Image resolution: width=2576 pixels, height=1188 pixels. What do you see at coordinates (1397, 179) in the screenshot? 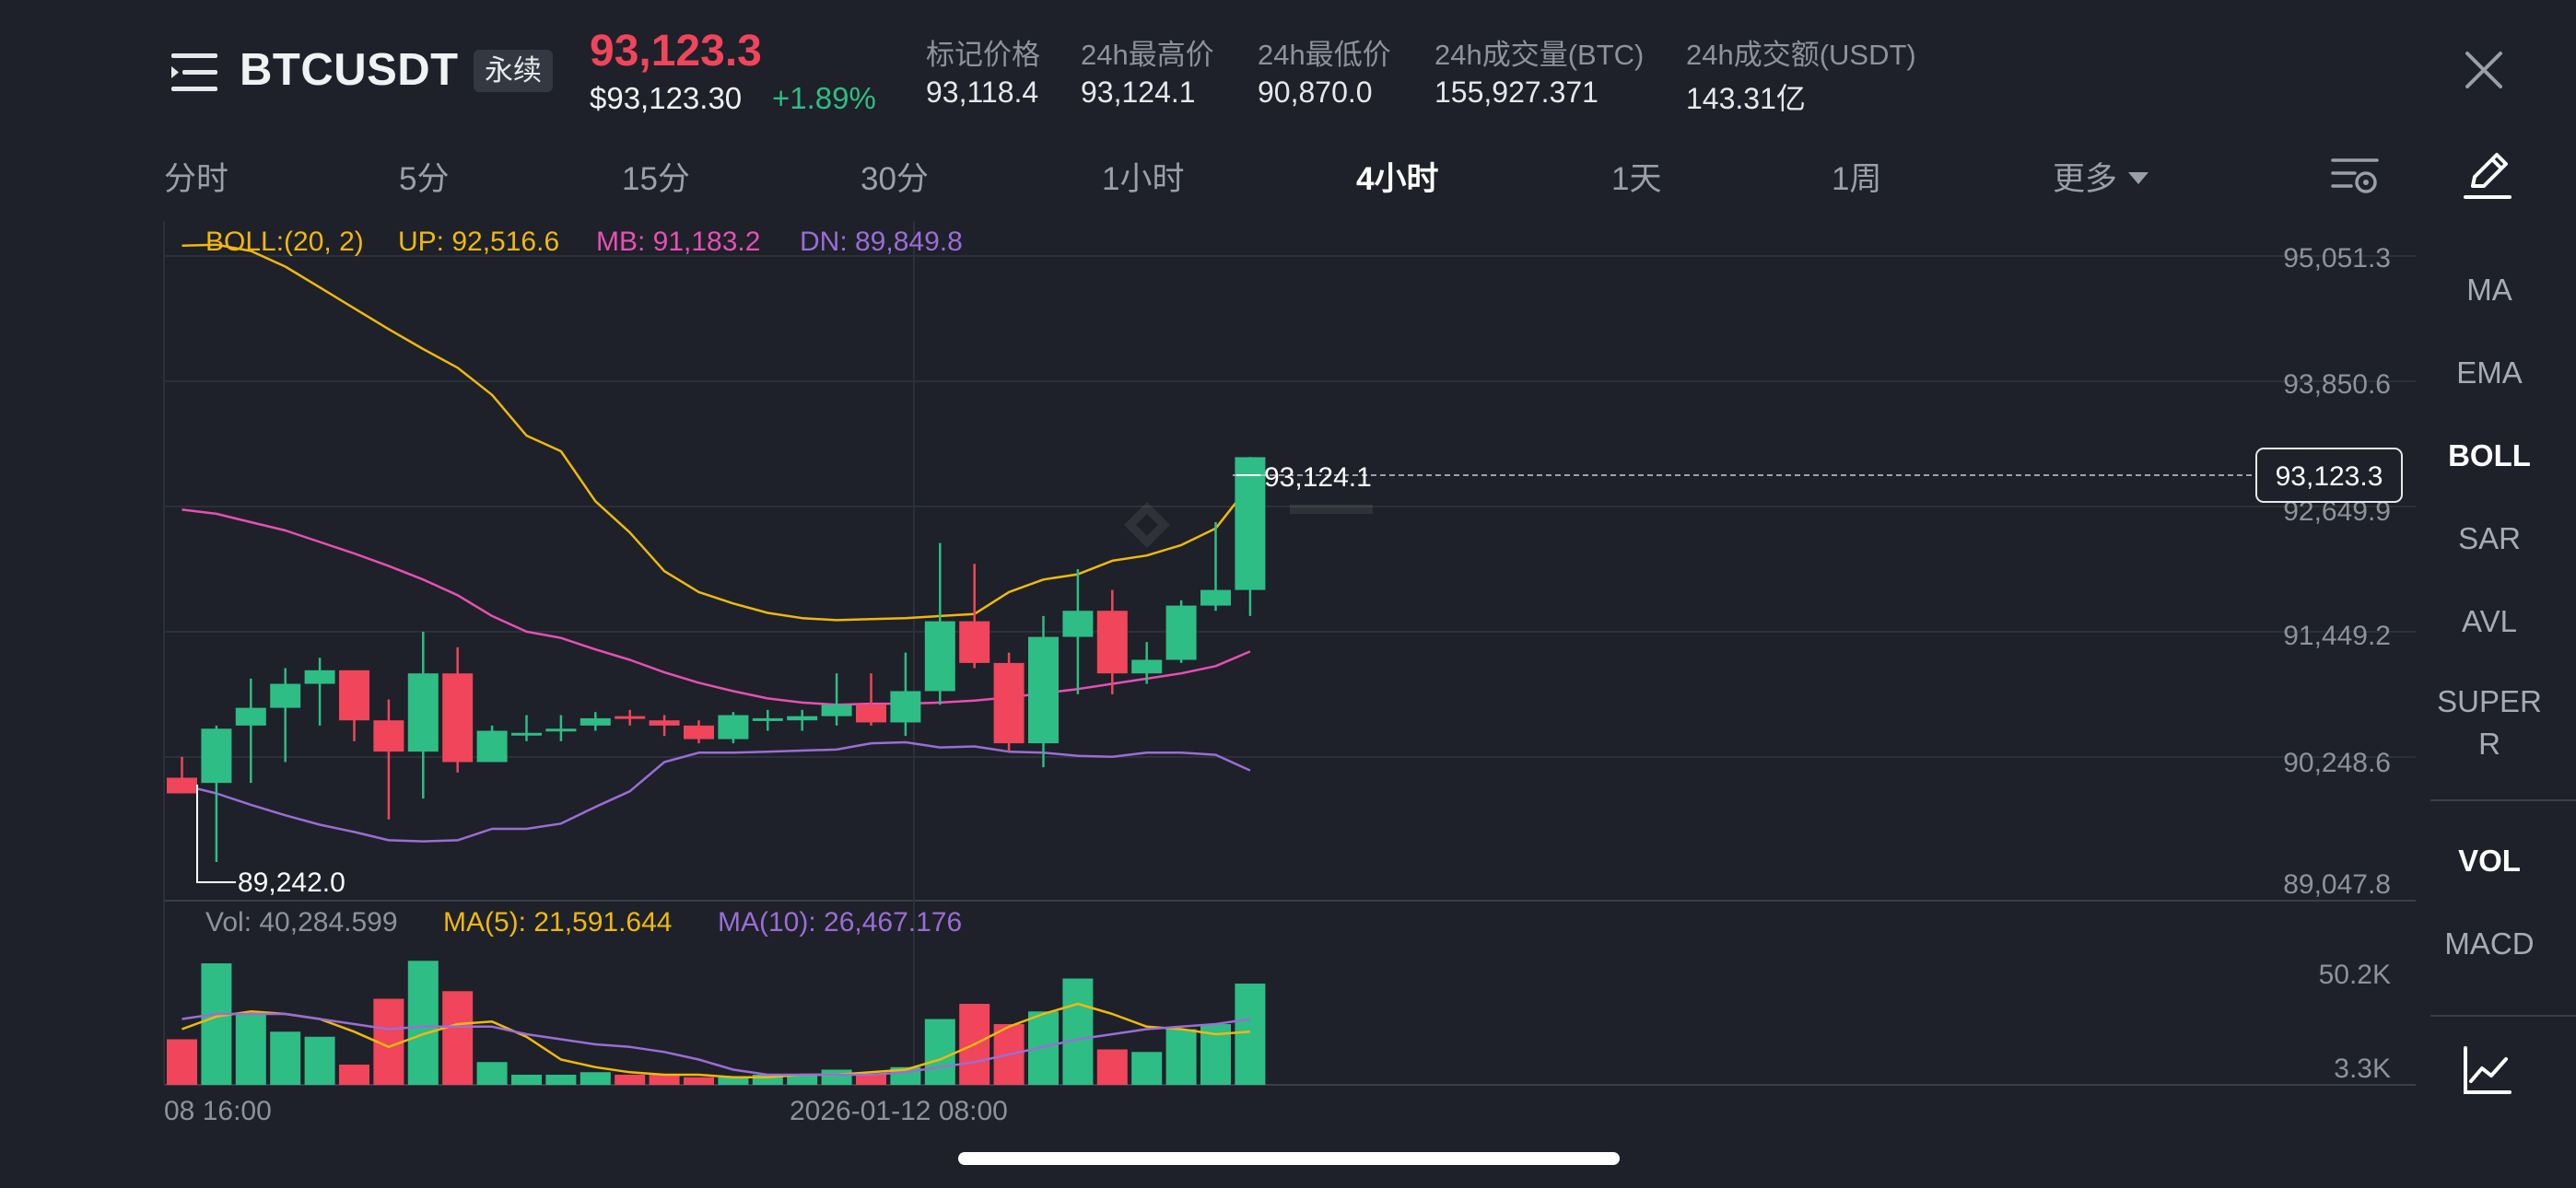
I see `tab-4h: 4小时` at bounding box center [1397, 179].